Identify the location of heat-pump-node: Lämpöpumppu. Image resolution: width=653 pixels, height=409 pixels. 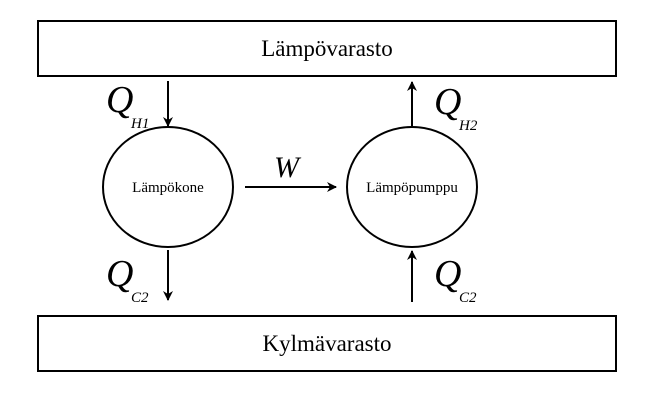
(412, 187).